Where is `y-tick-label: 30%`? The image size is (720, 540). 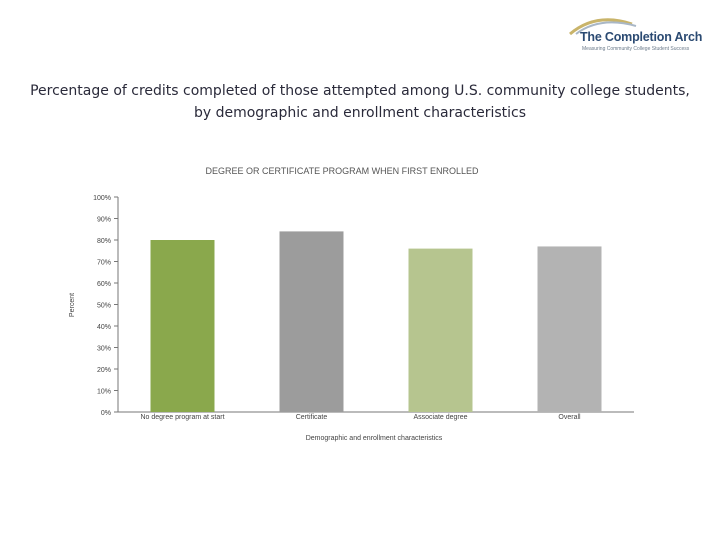
y-tick-label: 30% is located at coordinates (104, 349).